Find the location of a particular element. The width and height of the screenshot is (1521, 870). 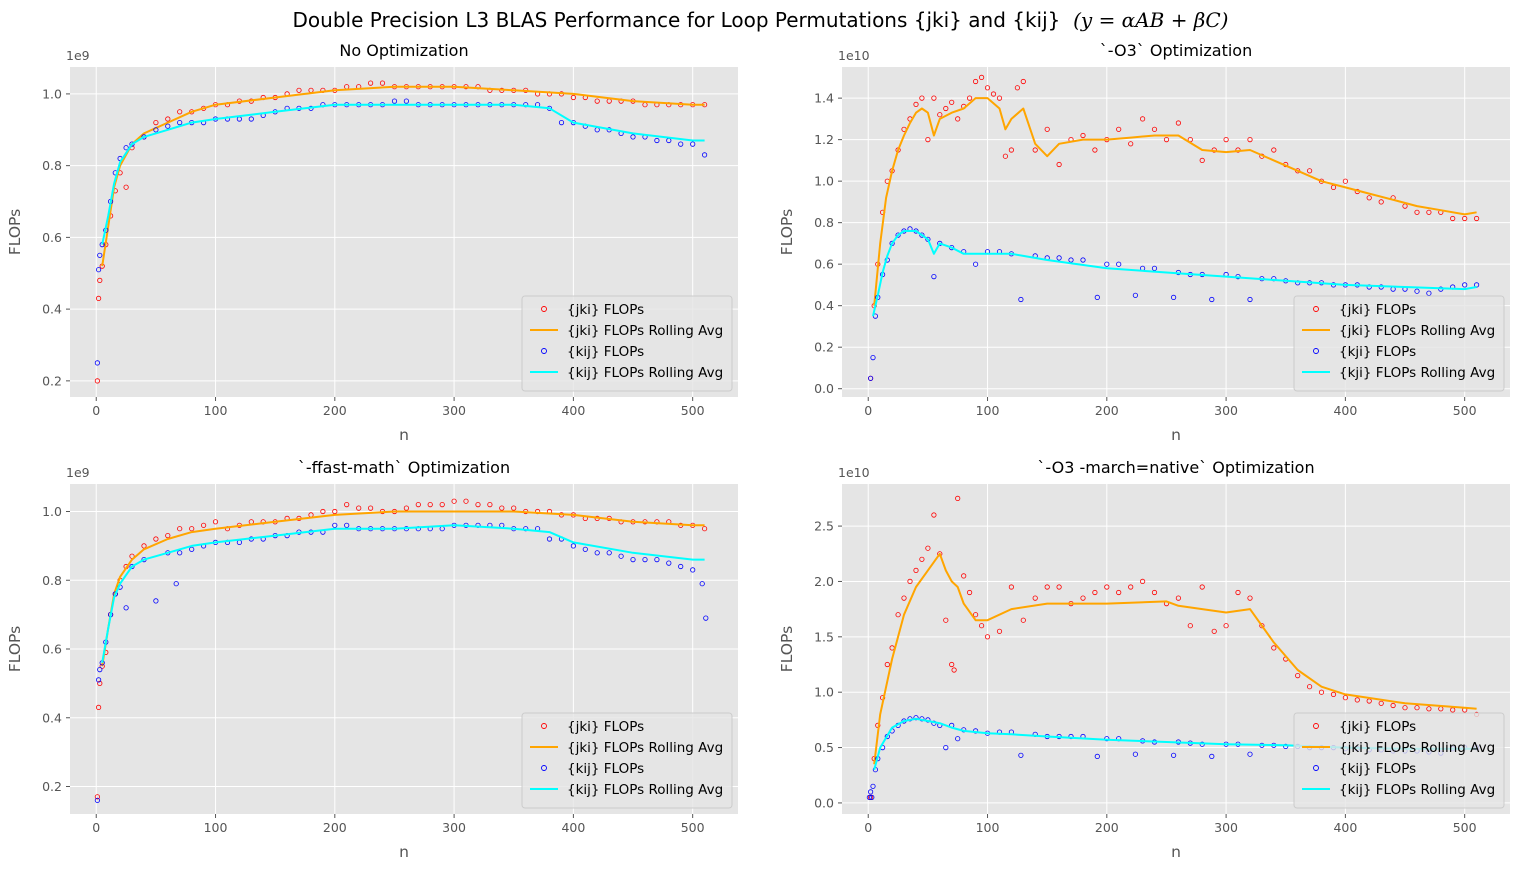

legend-label: {kij} FLOPs Rolling Avg is located at coordinates (645, 790).